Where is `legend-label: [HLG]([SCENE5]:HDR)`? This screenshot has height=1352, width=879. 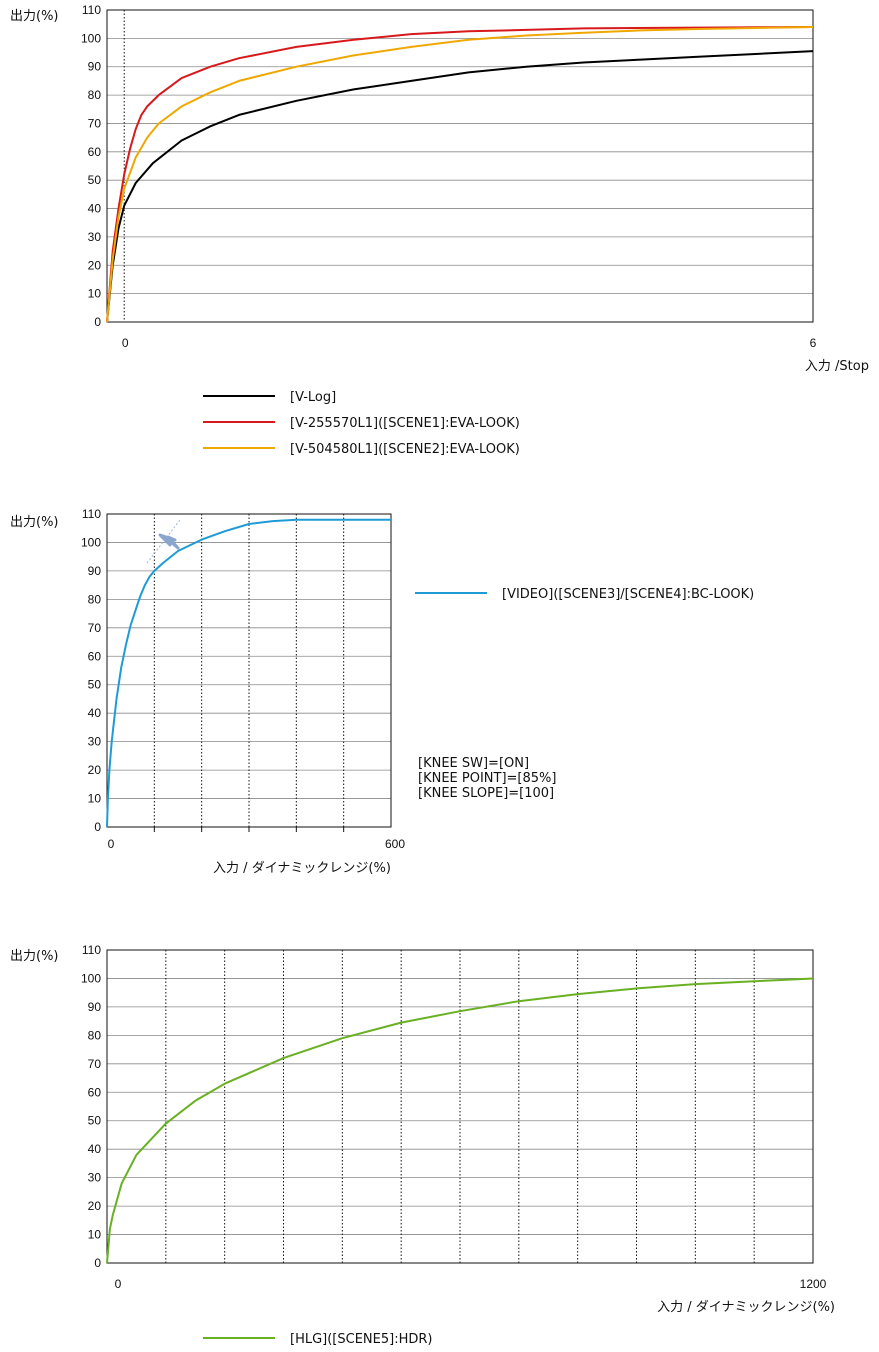 legend-label: [HLG]([SCENE5]:HDR) is located at coordinates (361, 1339).